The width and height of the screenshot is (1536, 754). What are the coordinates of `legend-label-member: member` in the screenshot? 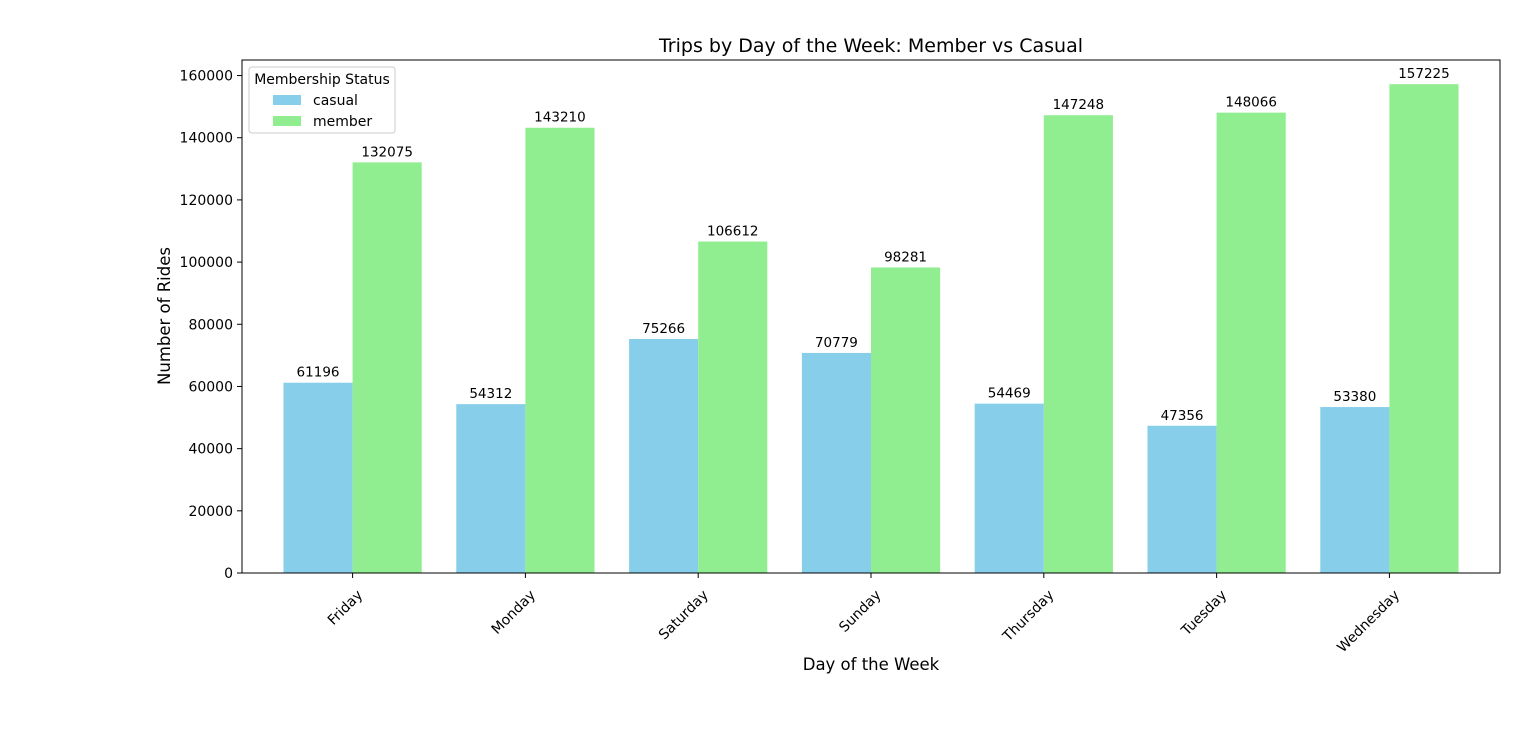 It's located at (342, 122).